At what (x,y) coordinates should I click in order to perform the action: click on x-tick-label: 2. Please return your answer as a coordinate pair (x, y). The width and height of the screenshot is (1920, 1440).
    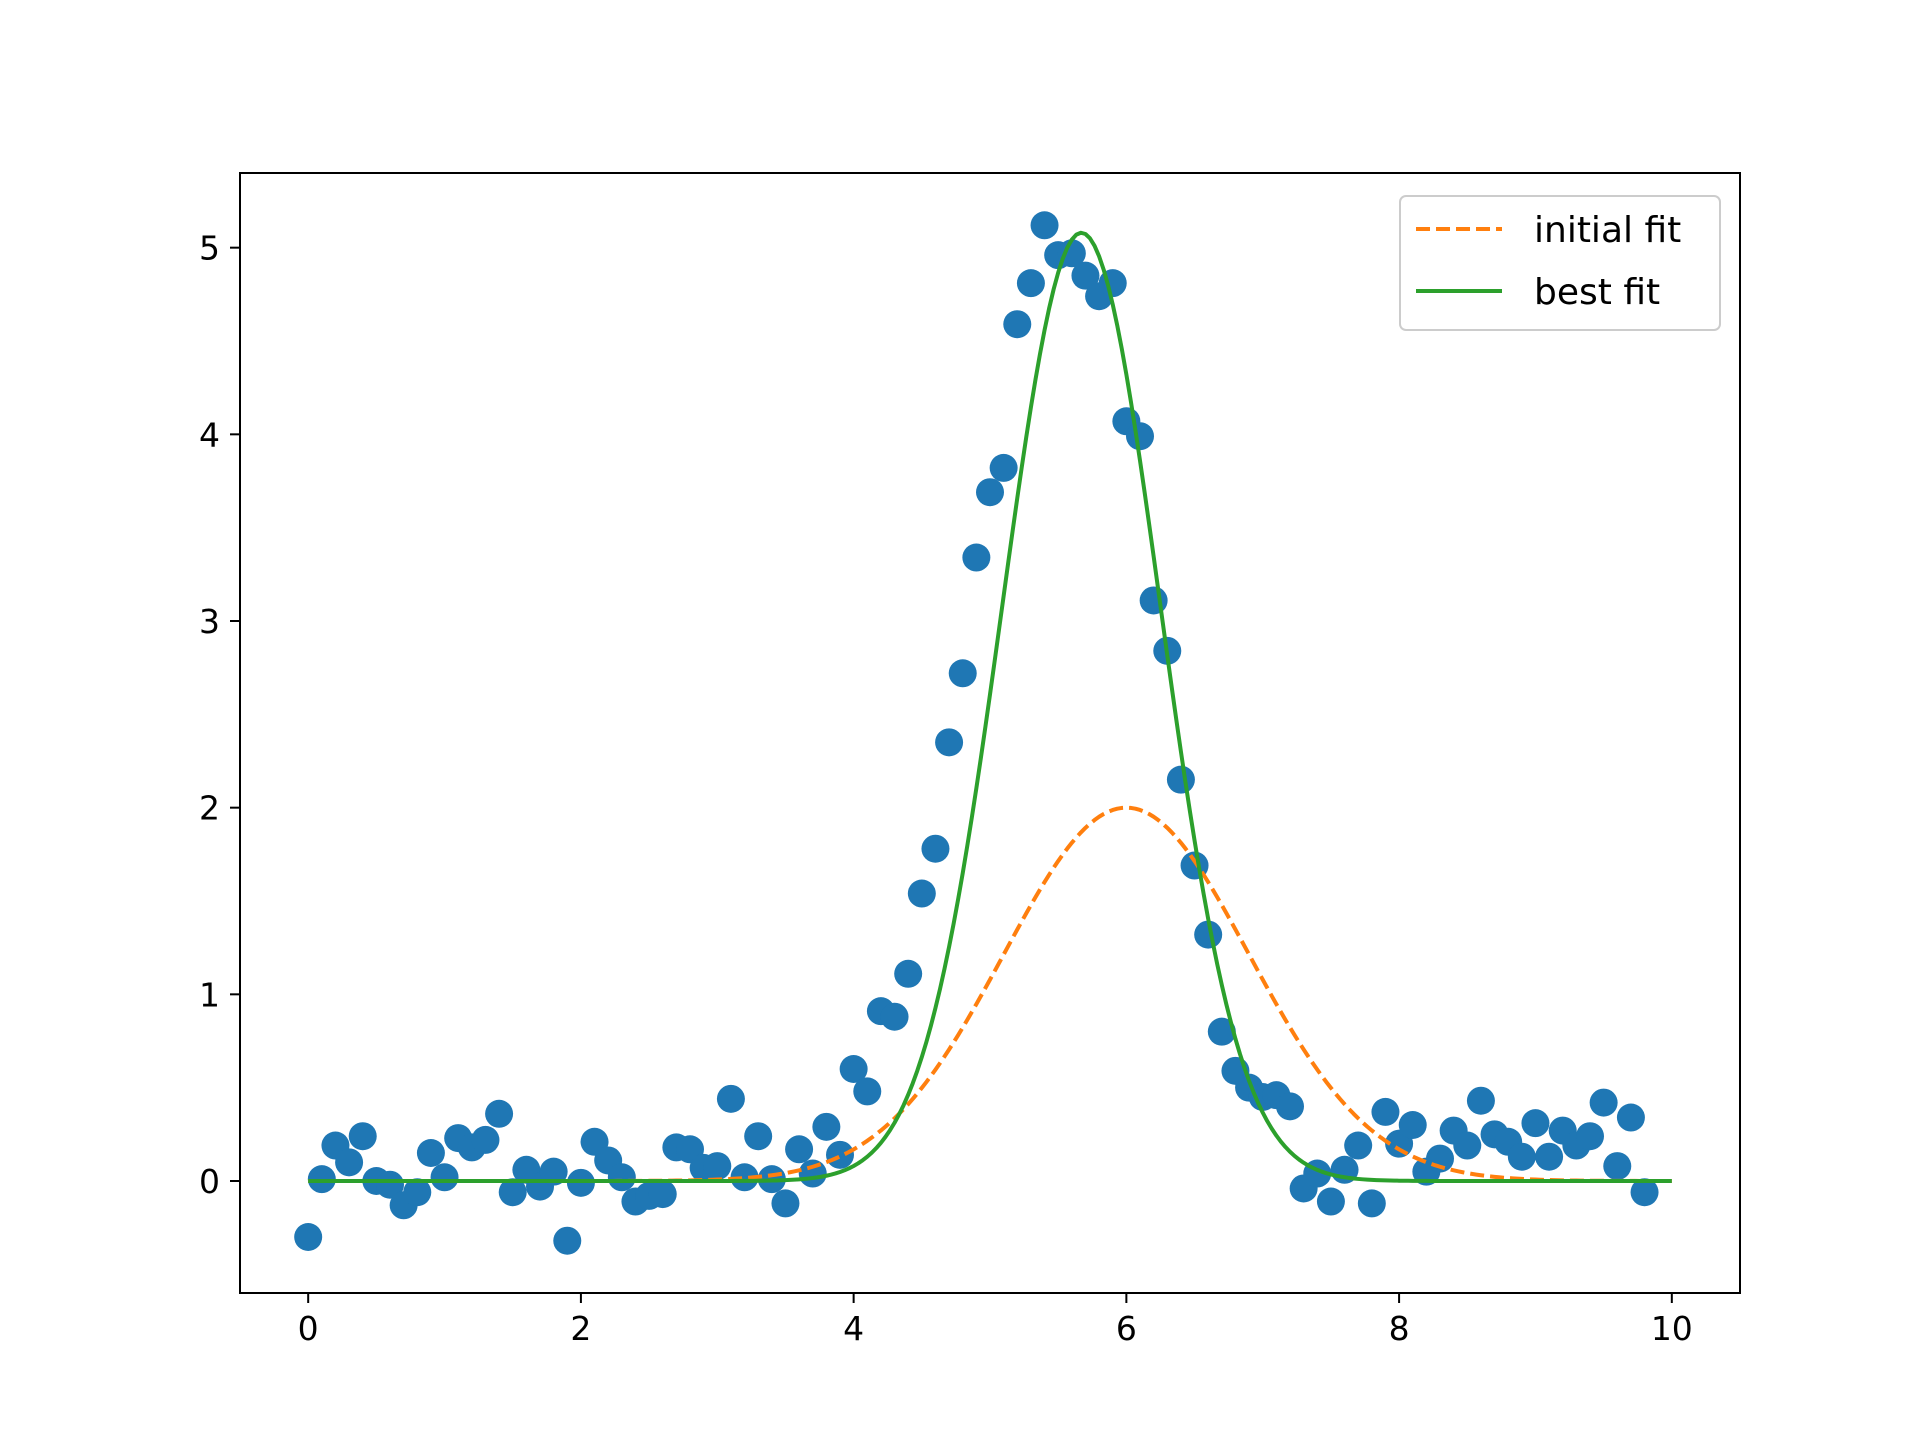
    Looking at the image, I should click on (580, 1328).